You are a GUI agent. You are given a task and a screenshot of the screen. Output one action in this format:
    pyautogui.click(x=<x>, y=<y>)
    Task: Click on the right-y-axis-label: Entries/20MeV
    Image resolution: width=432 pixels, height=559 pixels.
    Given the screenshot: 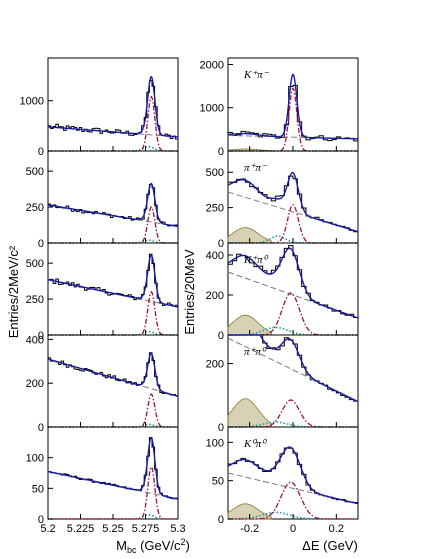 What is the action you would take?
    pyautogui.click(x=189, y=292)
    